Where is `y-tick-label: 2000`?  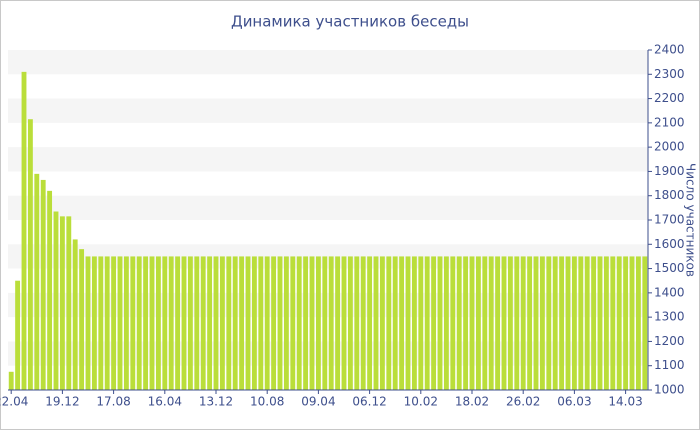
y-tick-label: 2000 is located at coordinates (669, 147).